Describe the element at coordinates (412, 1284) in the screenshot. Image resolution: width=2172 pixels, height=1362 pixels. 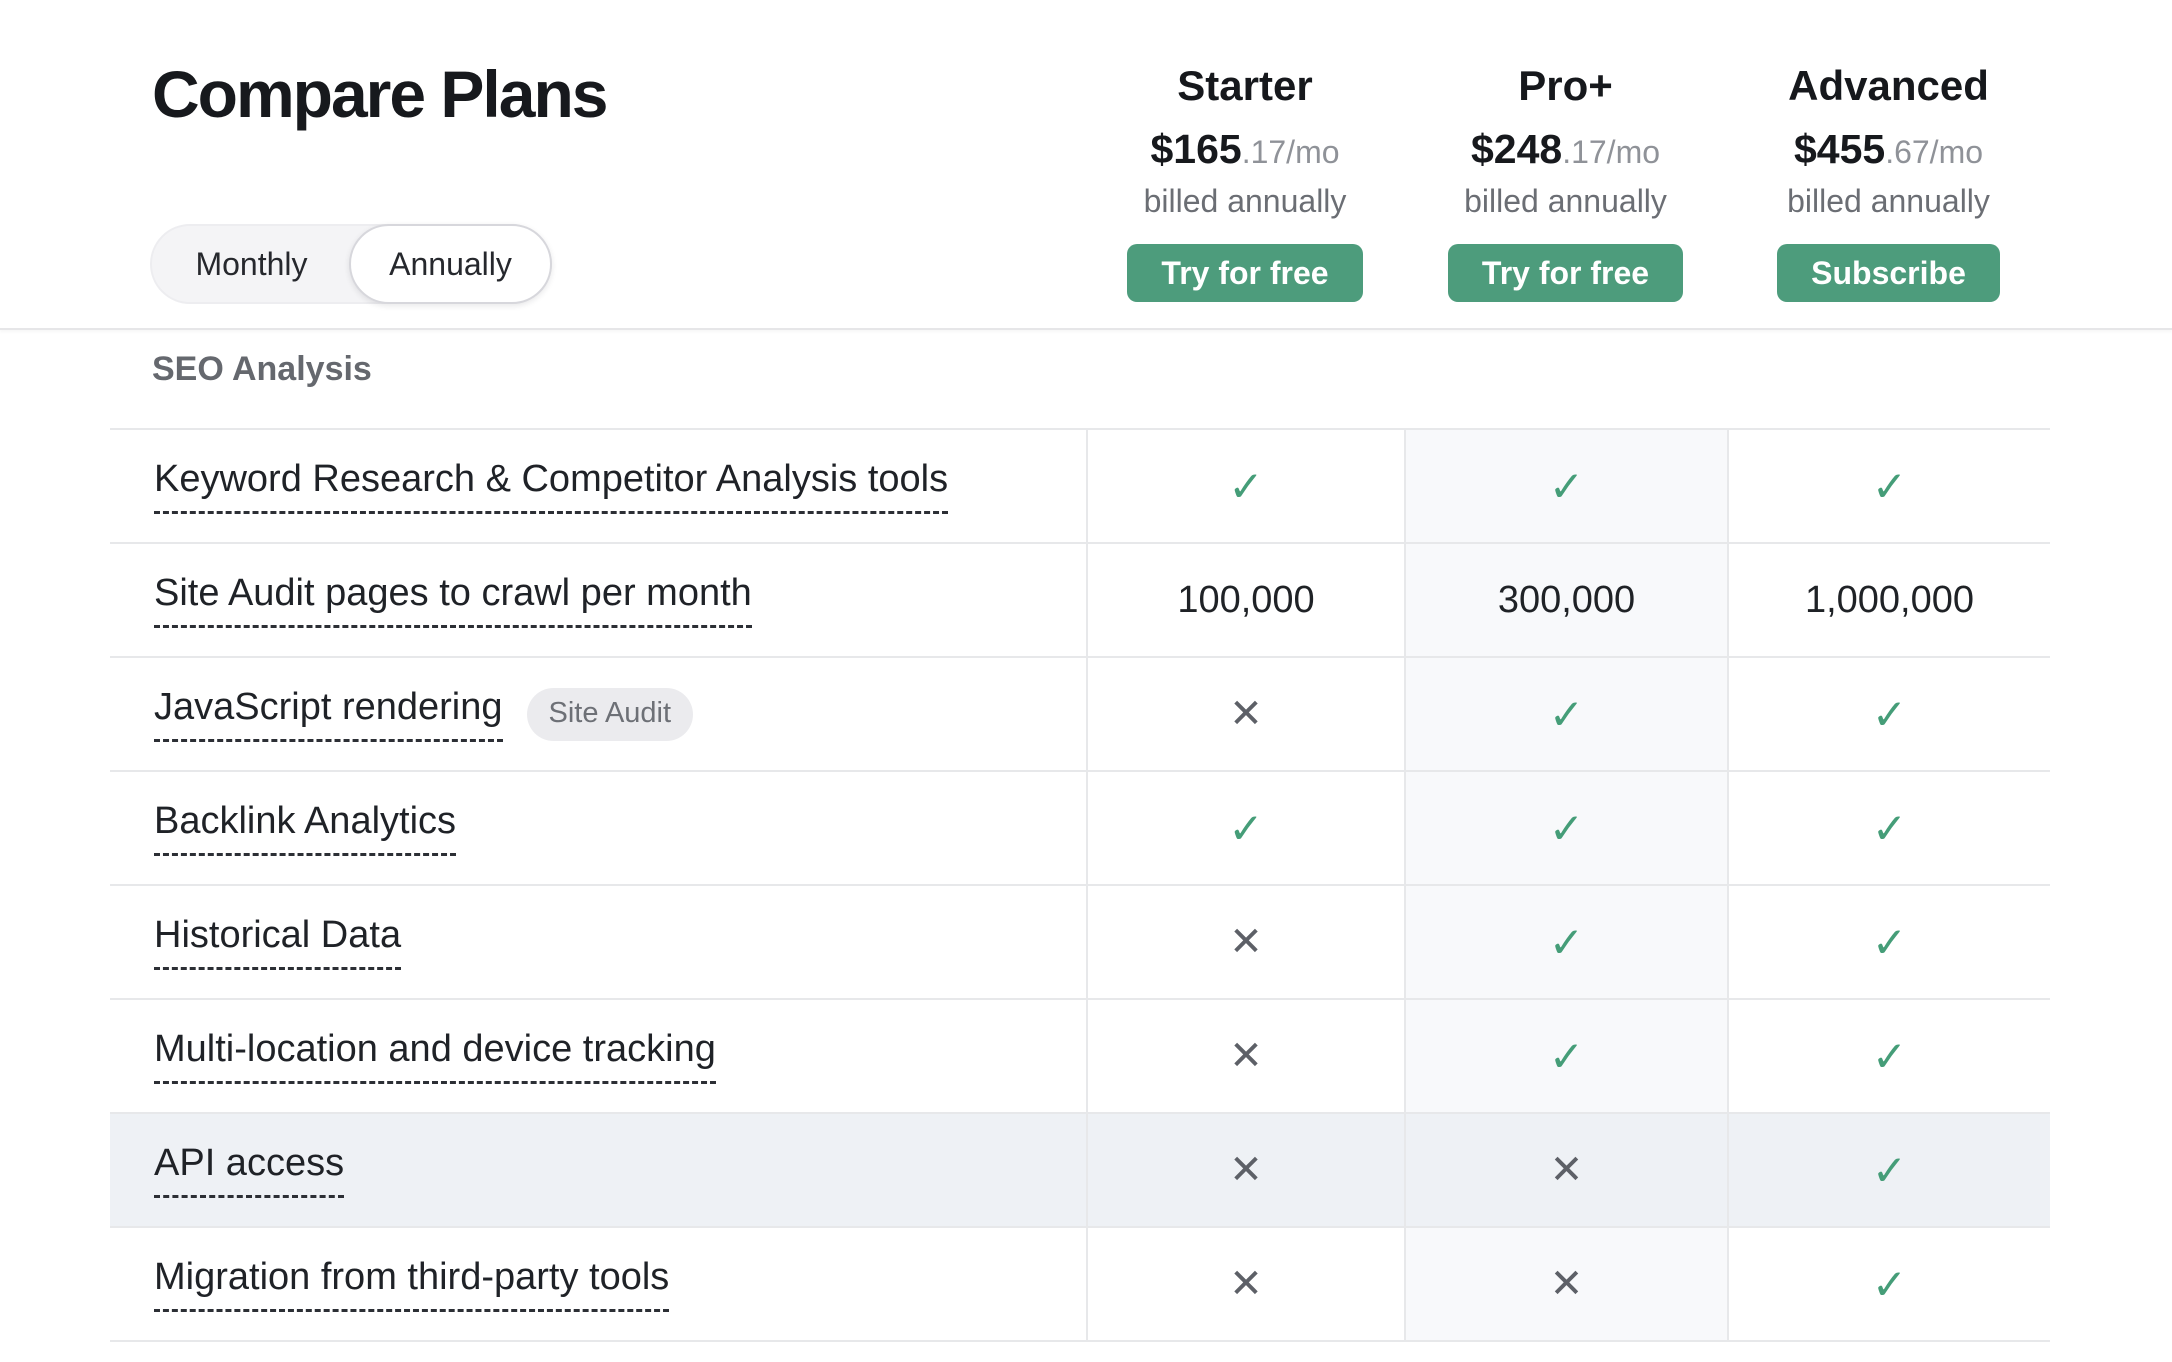
I see `feature-label: Migration from third-party tools` at that location.